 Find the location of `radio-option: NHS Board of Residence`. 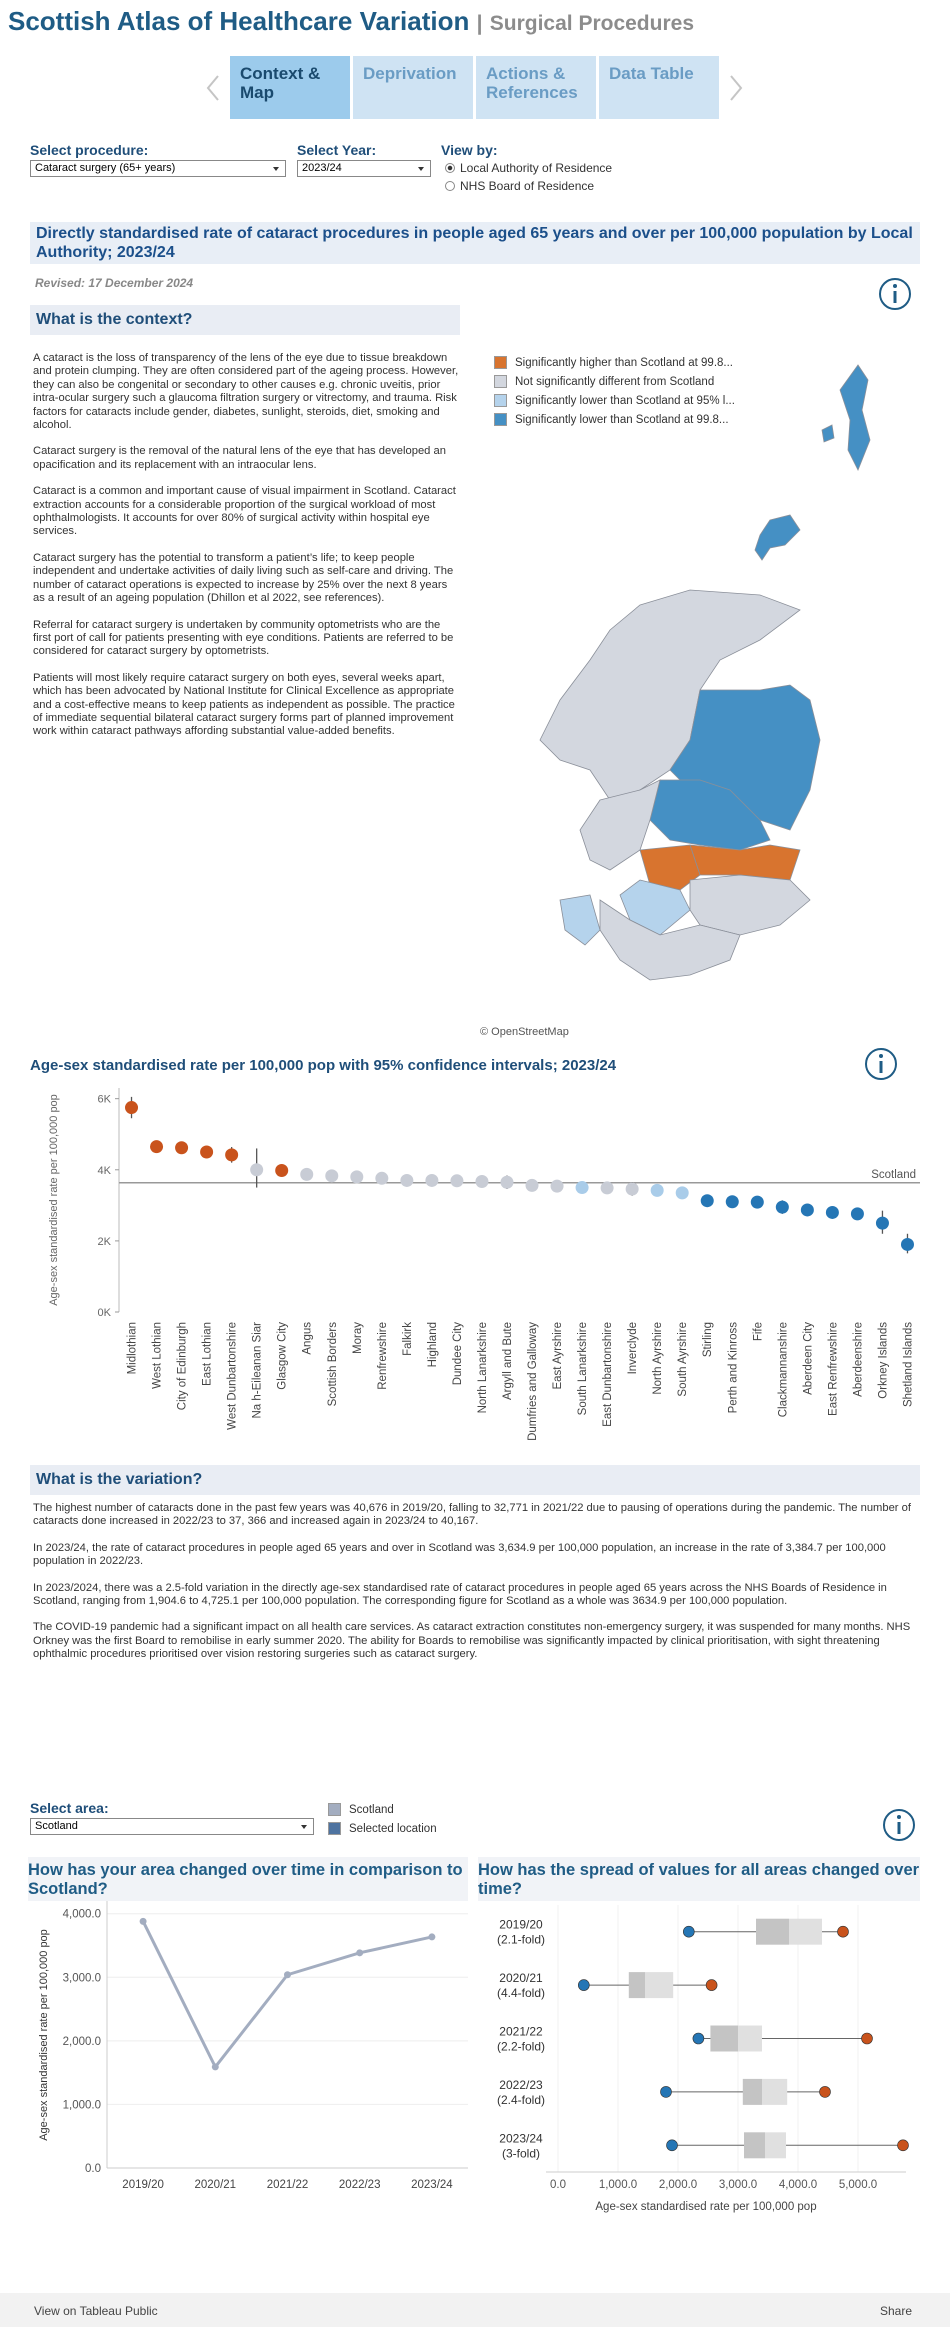

radio-option: NHS Board of Residence is located at coordinates (528, 186).